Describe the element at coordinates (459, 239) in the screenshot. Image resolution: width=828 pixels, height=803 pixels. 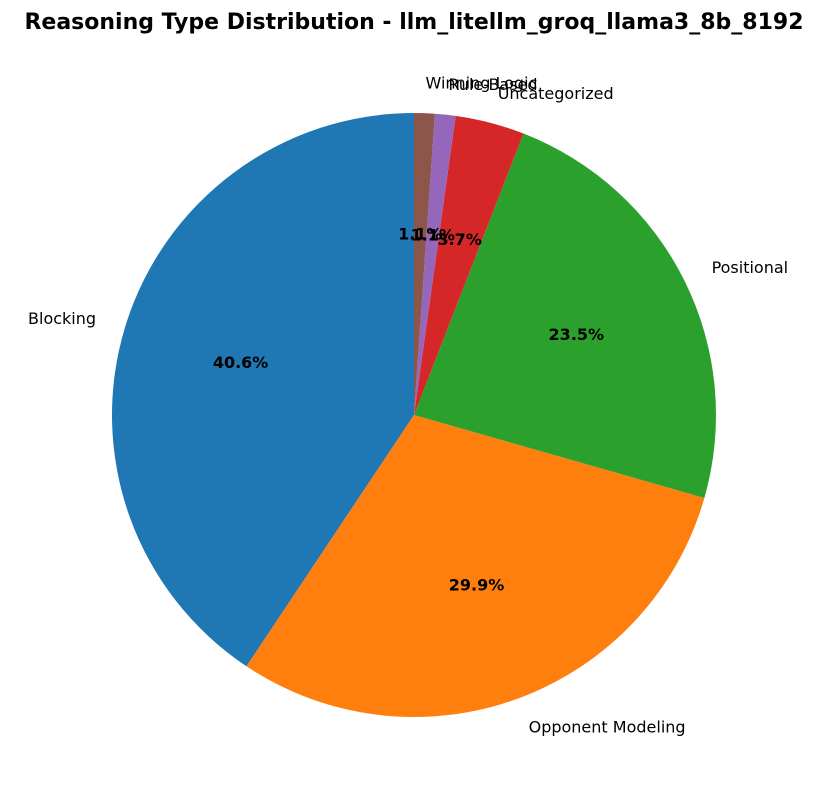
I see `slice-pct-uncategorized: 3.7%` at that location.